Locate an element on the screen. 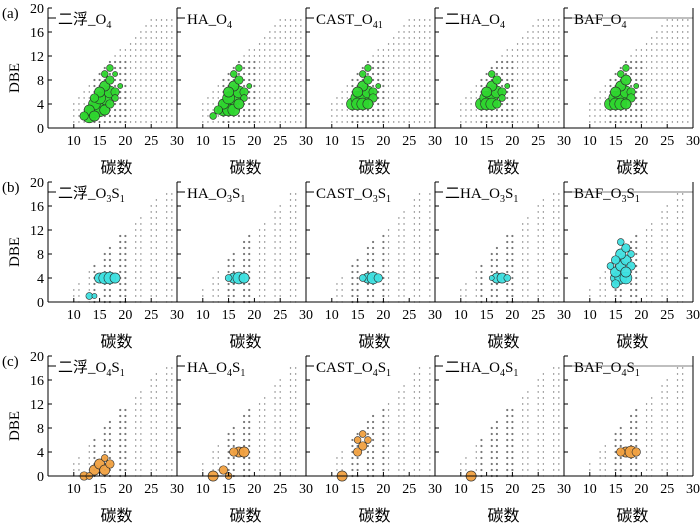  y-tick-label: 4 is located at coordinates (40, 279).